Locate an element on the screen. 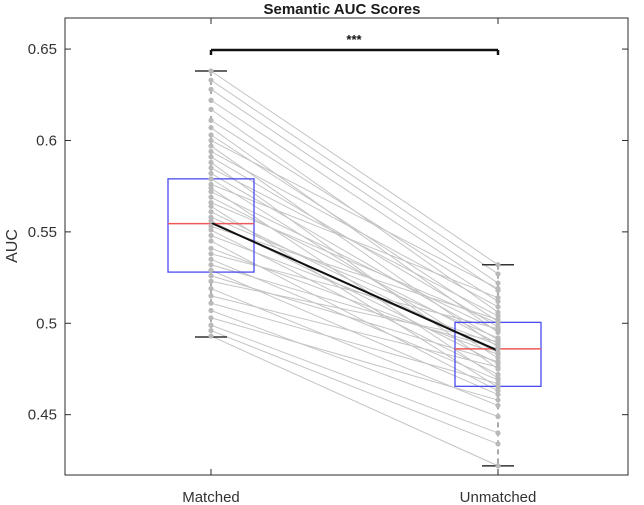 This screenshot has height=505, width=644. chart-title: Semantic AUC Scores is located at coordinates (341, 9).